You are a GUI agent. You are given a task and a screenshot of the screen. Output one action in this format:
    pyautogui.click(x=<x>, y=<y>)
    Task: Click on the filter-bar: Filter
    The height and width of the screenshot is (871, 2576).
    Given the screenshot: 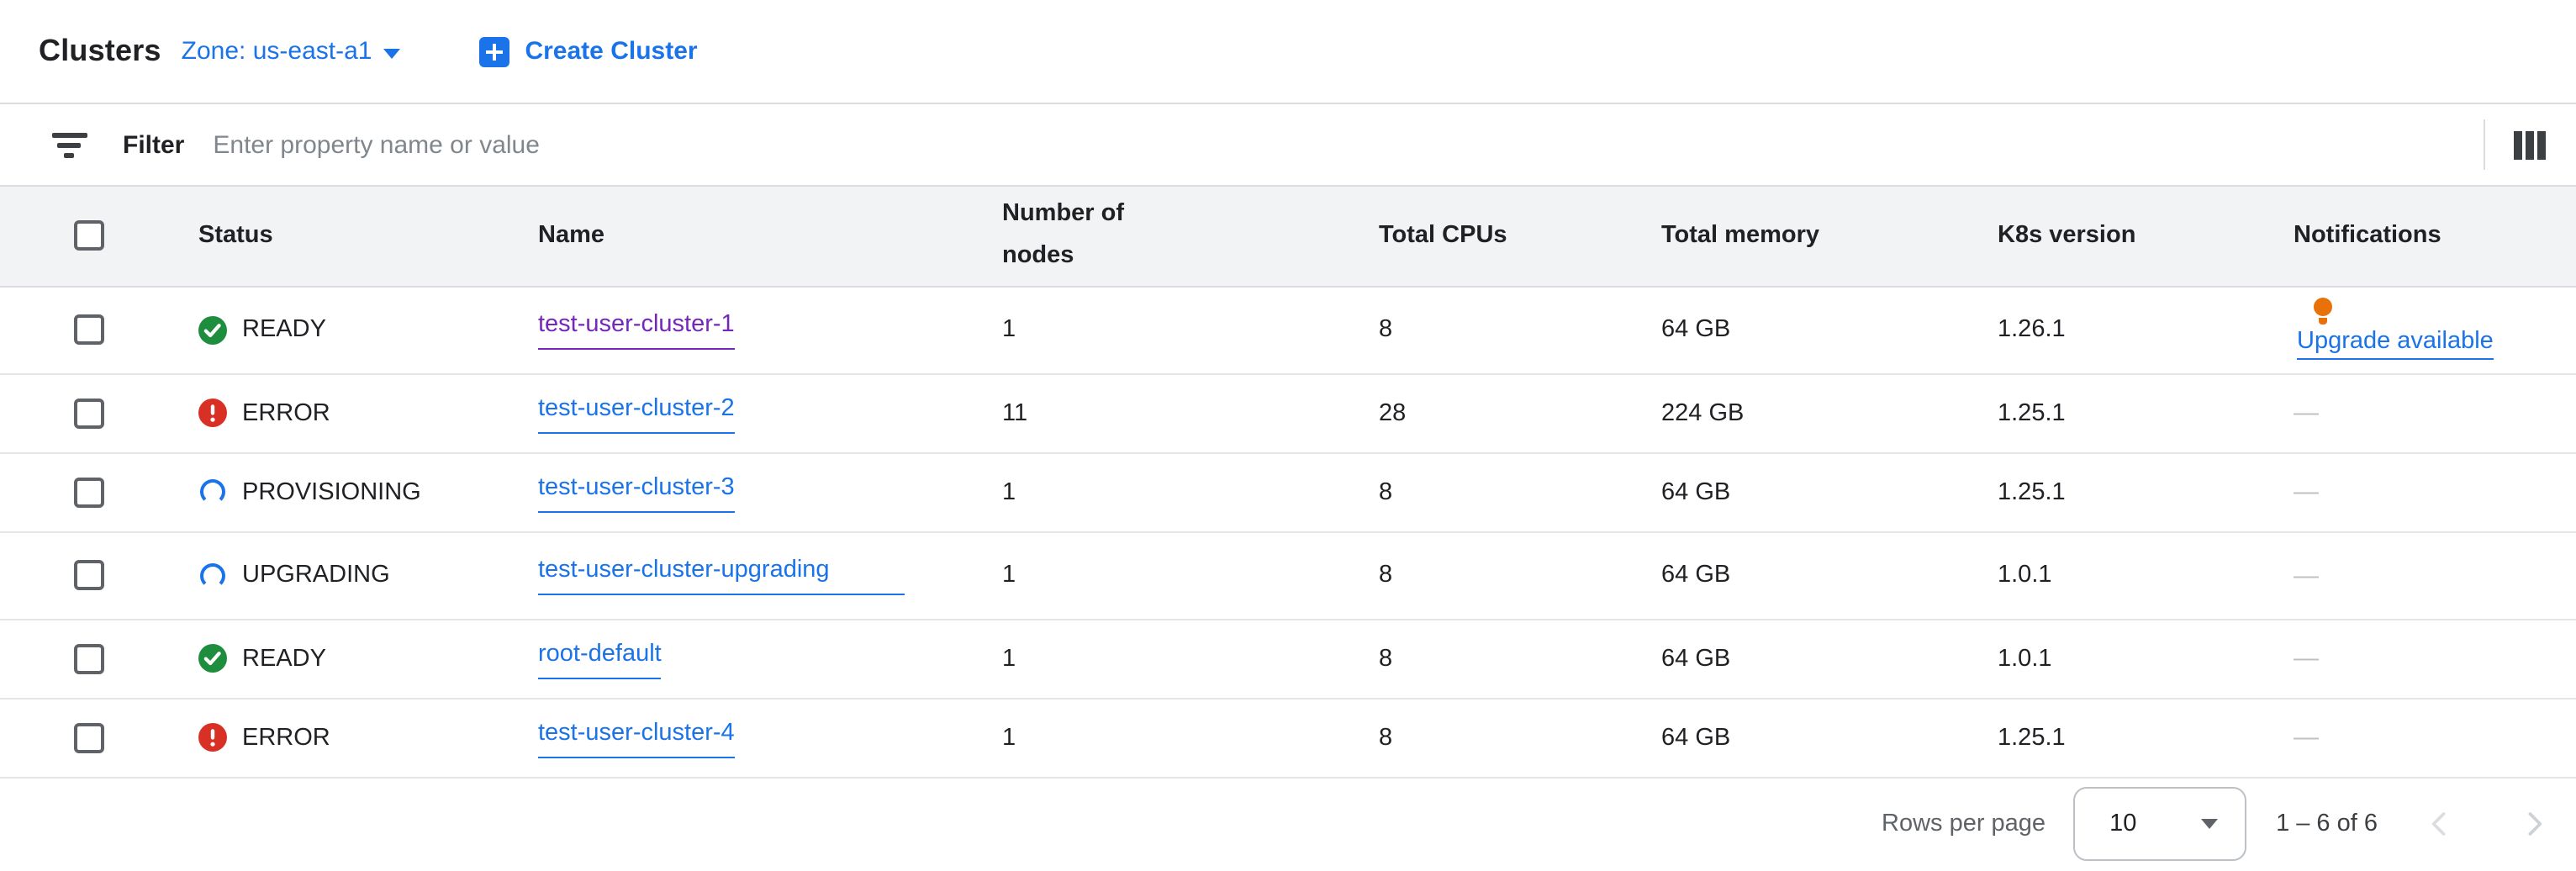 What is the action you would take?
    pyautogui.click(x=1288, y=145)
    